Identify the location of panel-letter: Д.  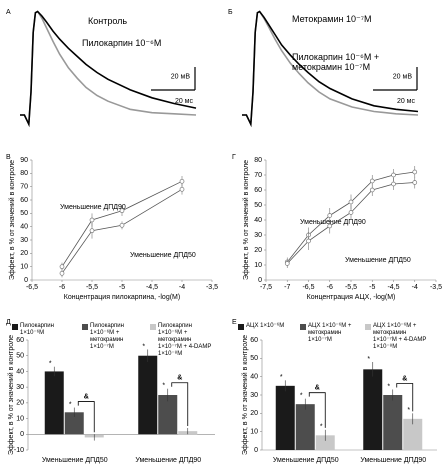
(8, 322).